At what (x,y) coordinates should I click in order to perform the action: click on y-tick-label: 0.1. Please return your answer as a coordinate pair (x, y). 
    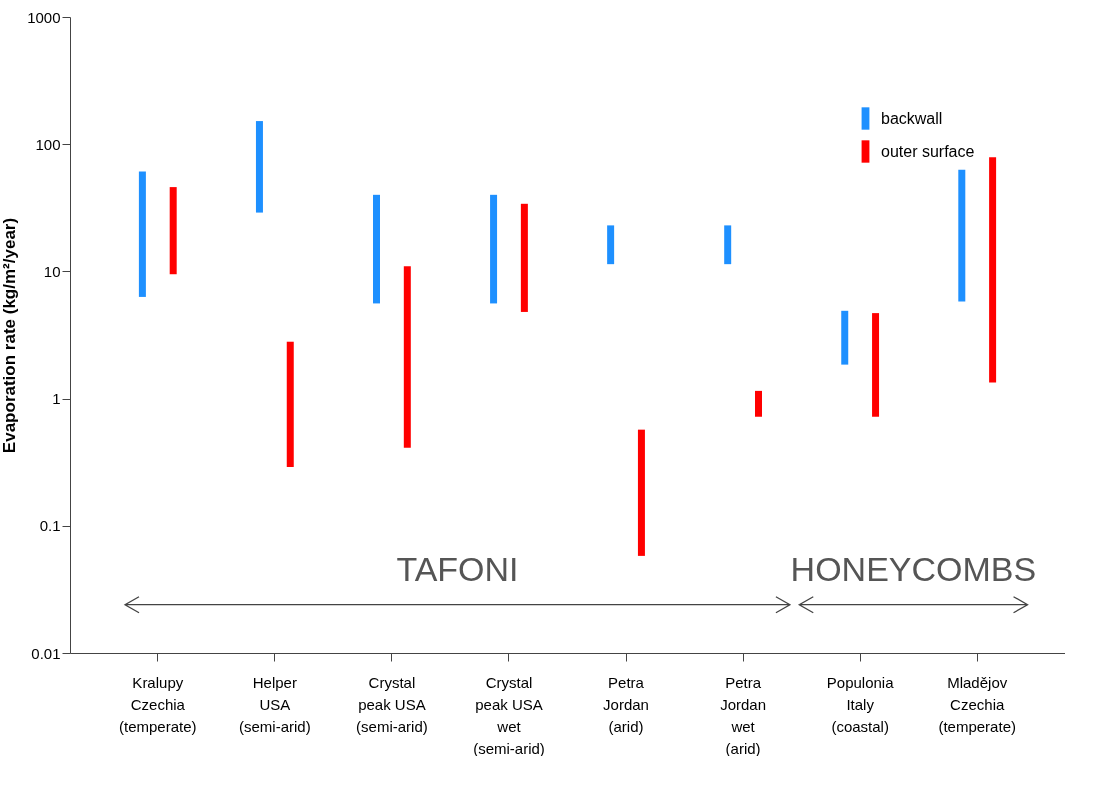
    Looking at the image, I should click on (50, 526).